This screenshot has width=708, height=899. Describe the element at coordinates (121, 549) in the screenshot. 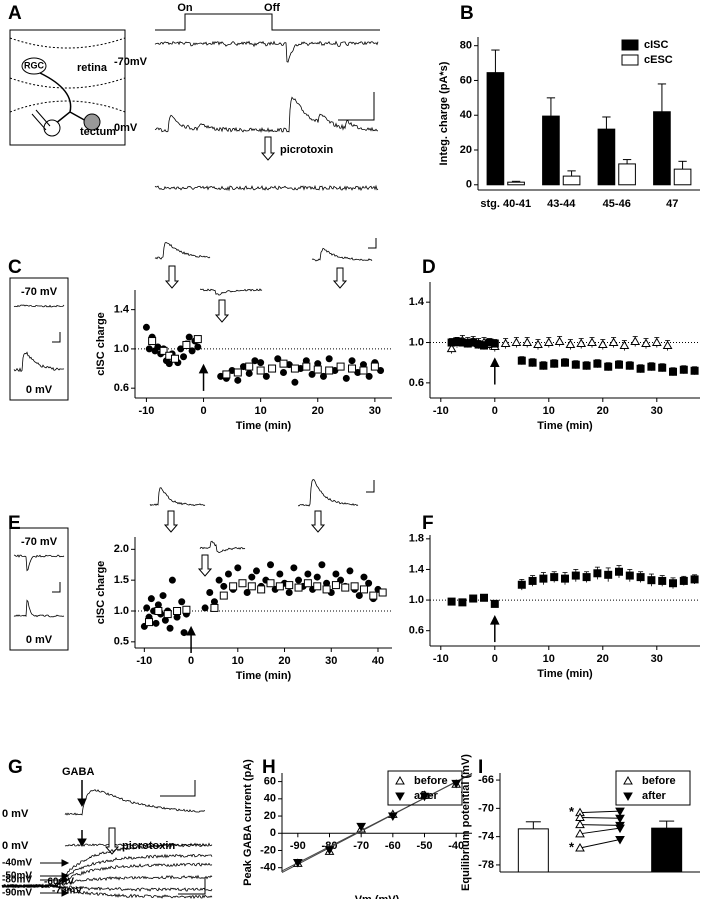

I see `label: 2.0` at that location.